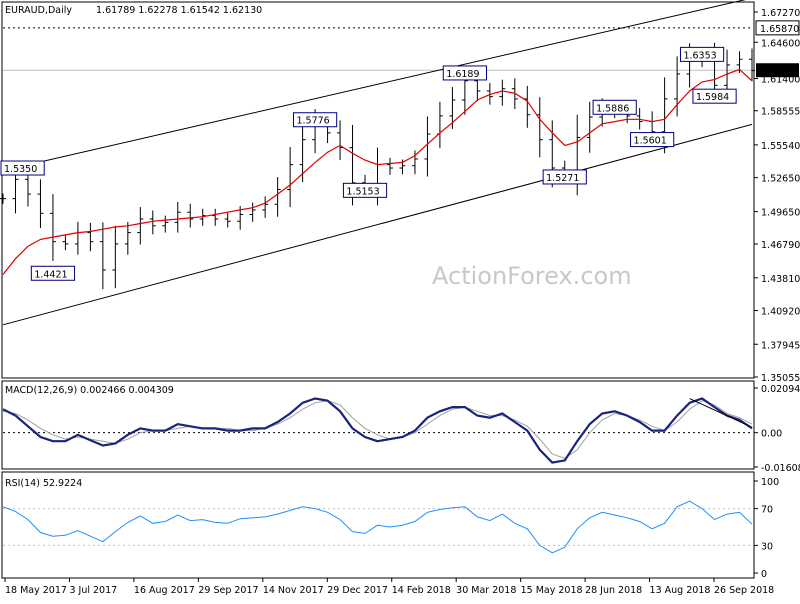 Image resolution: width=800 pixels, height=604 pixels. I want to click on price-annotation: 1.6189, so click(464, 73).